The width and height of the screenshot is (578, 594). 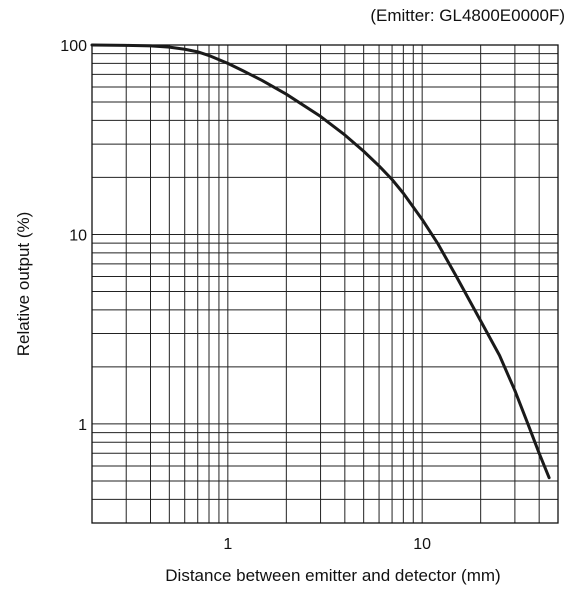 What do you see at coordinates (73, 46) in the screenshot?
I see `y-tick-label: 100` at bounding box center [73, 46].